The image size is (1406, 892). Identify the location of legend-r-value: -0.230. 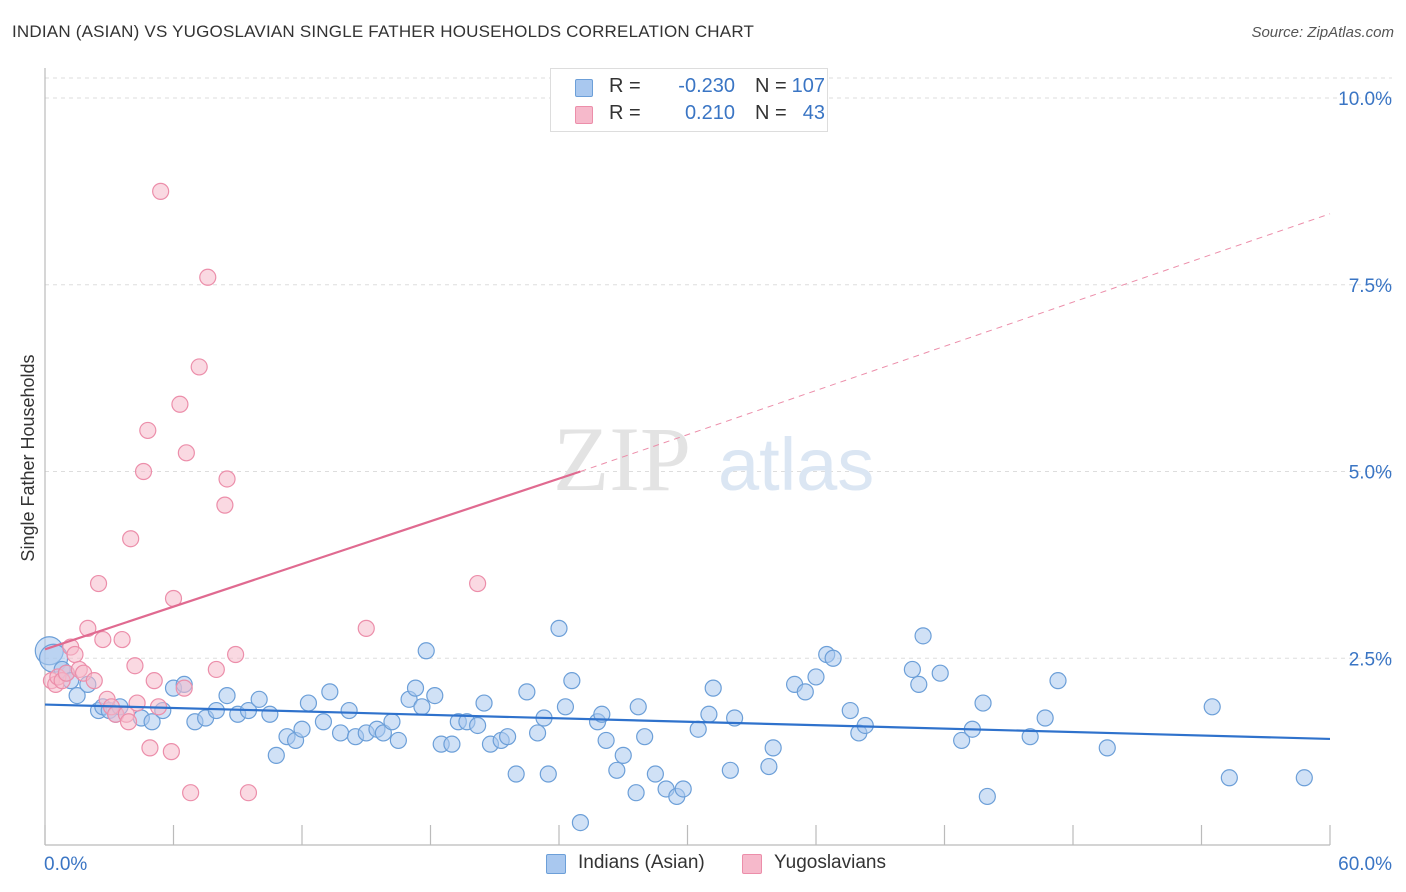
(706, 86).